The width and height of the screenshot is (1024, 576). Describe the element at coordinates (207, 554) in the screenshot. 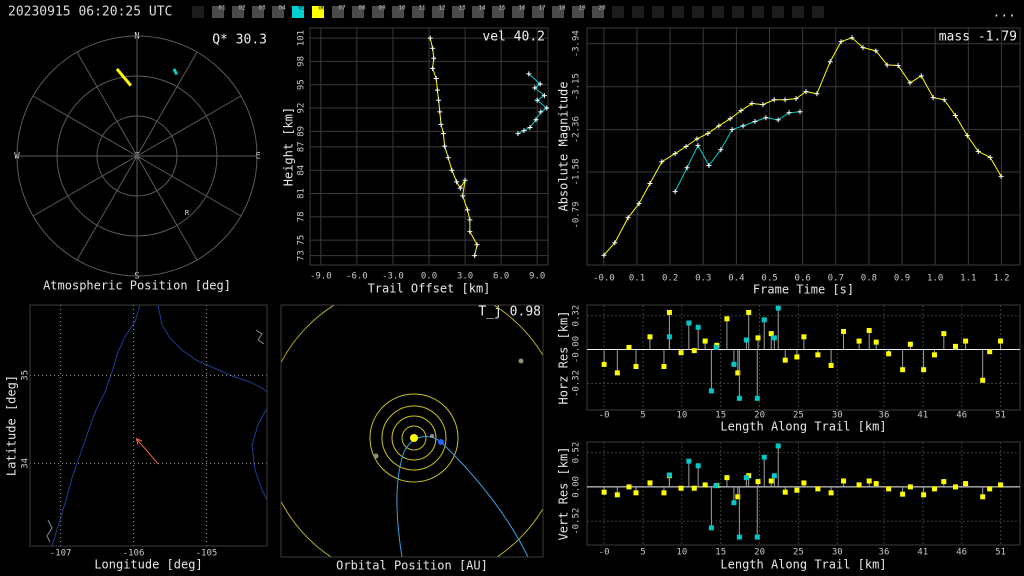

I see `x-tick-label: -105` at that location.